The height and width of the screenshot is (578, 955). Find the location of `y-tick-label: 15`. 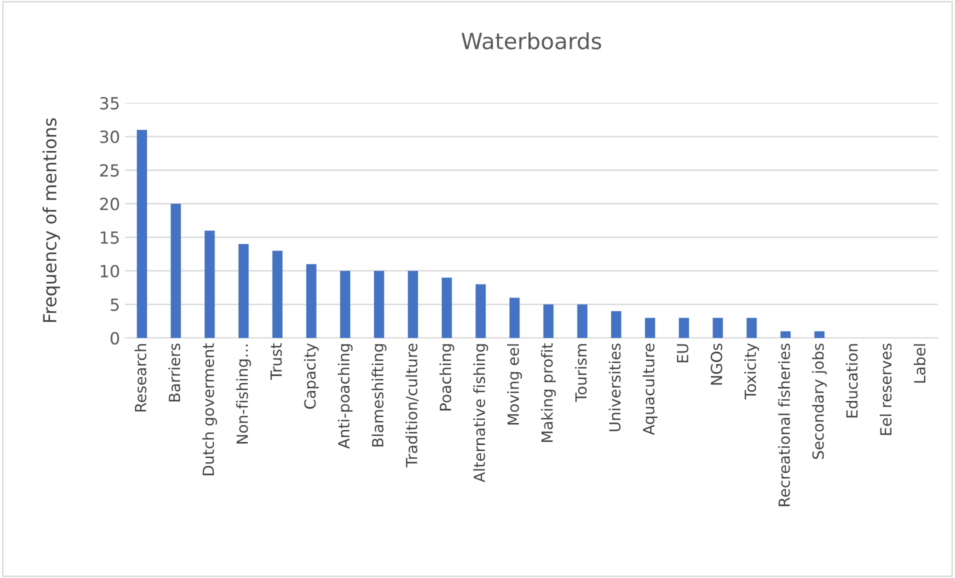

y-tick-label: 15 is located at coordinates (109, 237).